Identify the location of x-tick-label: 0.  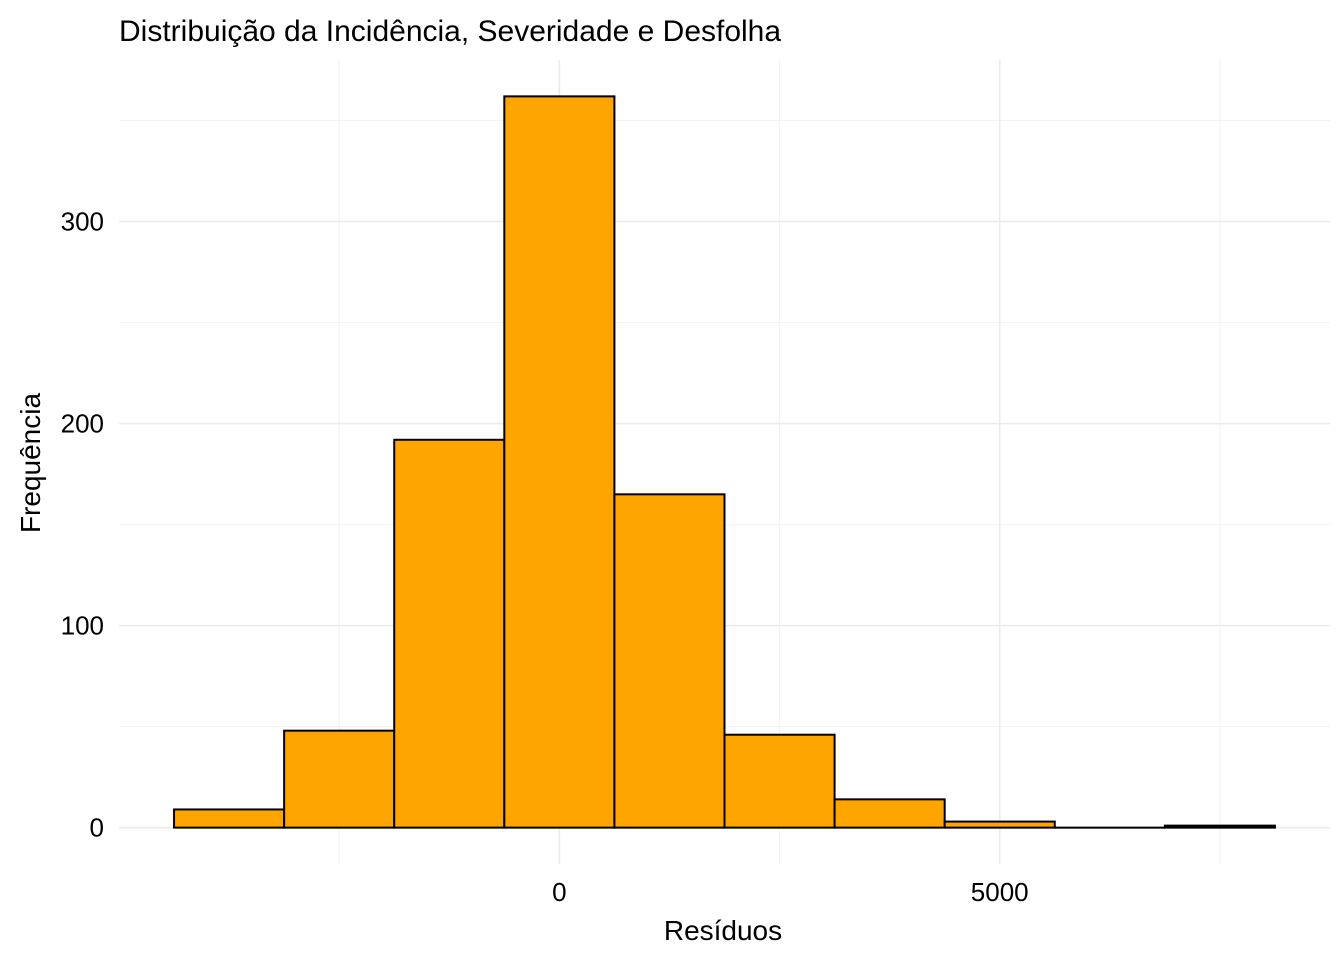
(559, 892).